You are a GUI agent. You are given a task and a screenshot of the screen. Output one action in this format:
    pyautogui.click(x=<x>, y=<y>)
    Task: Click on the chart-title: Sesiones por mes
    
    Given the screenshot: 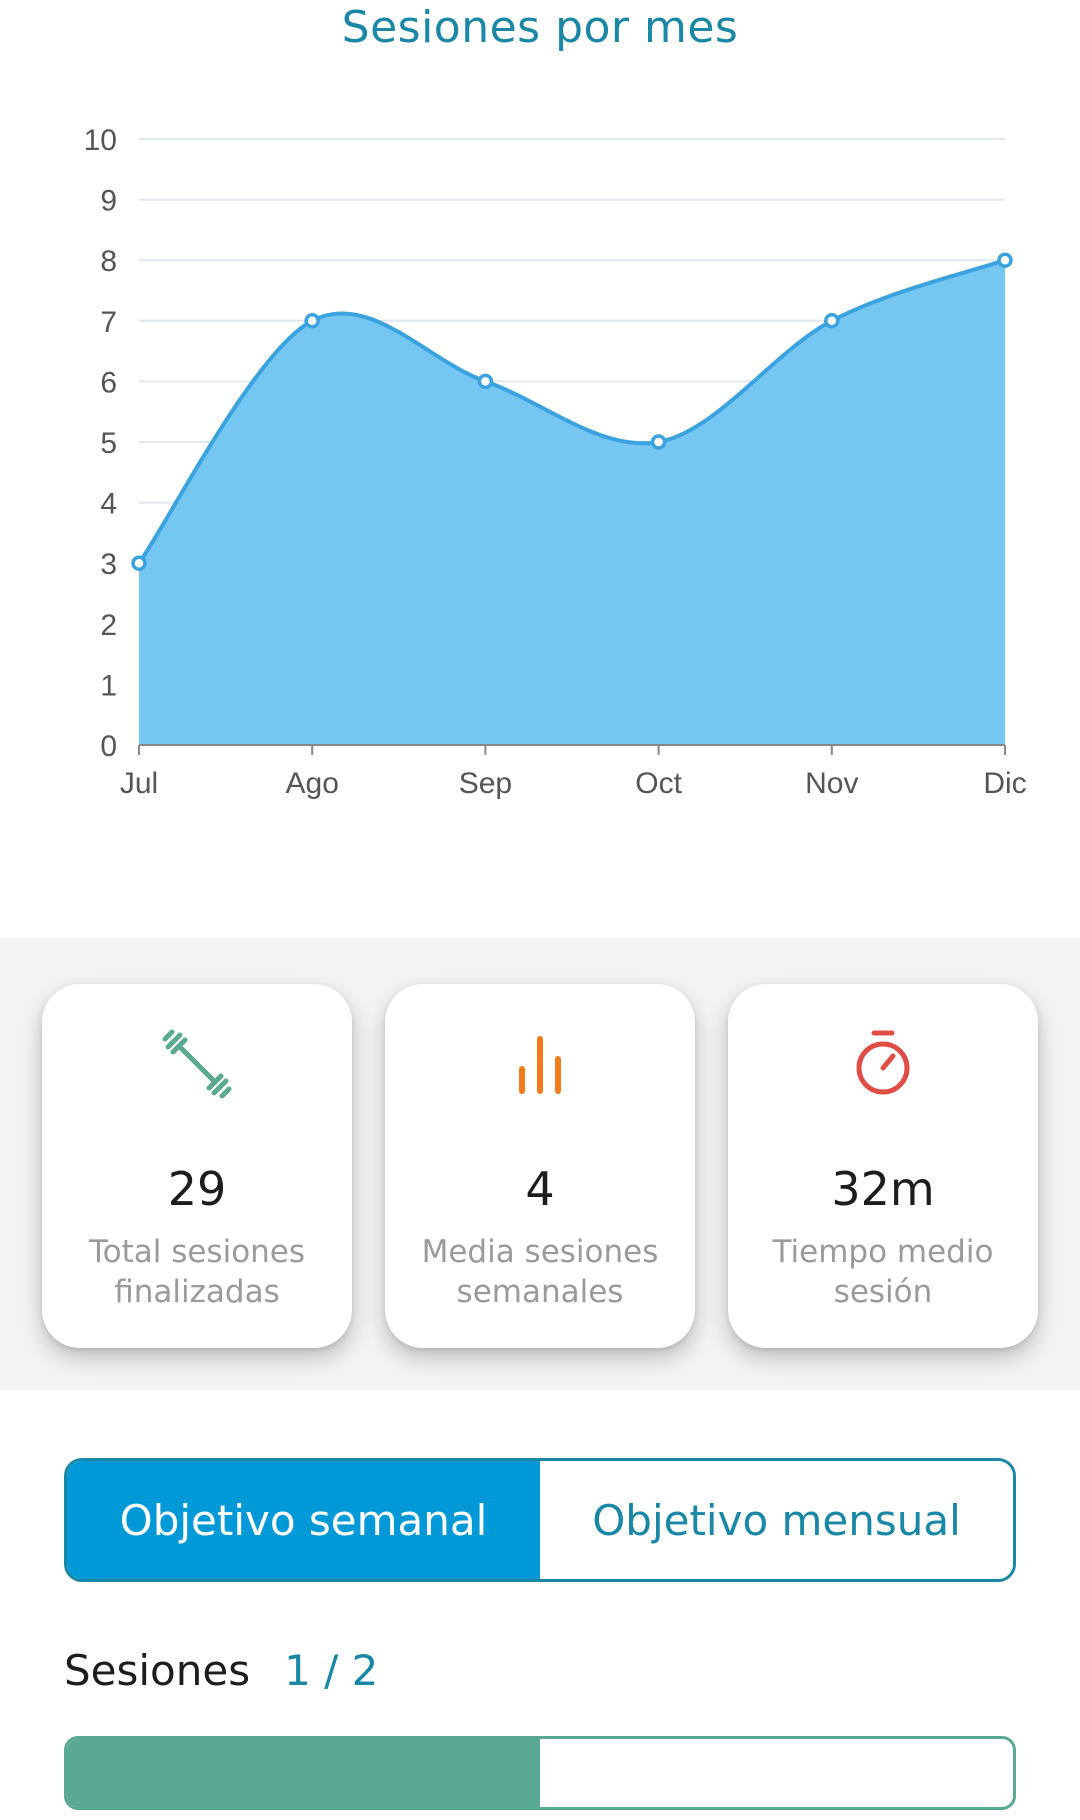 What is the action you would take?
    pyautogui.click(x=540, y=27)
    